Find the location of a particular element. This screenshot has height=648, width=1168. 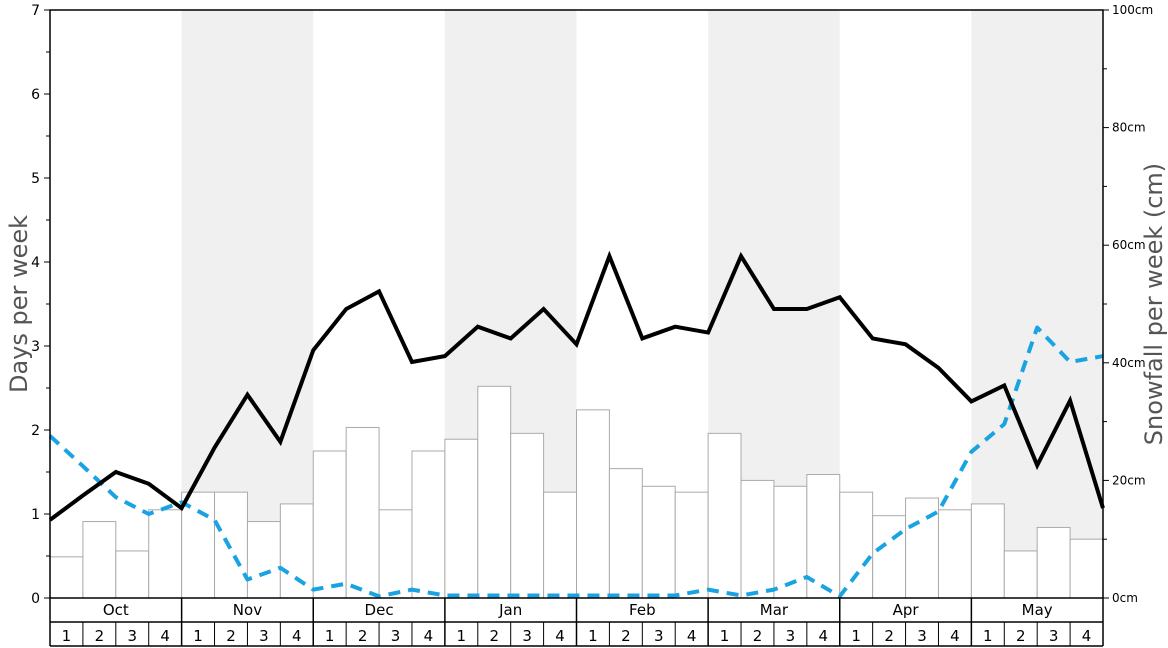

left-tick-label: 5 is located at coordinates (35, 179).